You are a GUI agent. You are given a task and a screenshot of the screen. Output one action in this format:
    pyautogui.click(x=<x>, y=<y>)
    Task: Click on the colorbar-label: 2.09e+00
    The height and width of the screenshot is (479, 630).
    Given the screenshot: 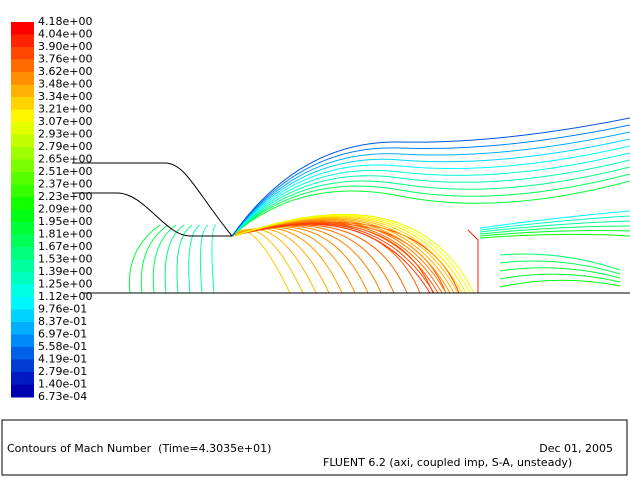 What is the action you would take?
    pyautogui.click(x=65, y=209)
    